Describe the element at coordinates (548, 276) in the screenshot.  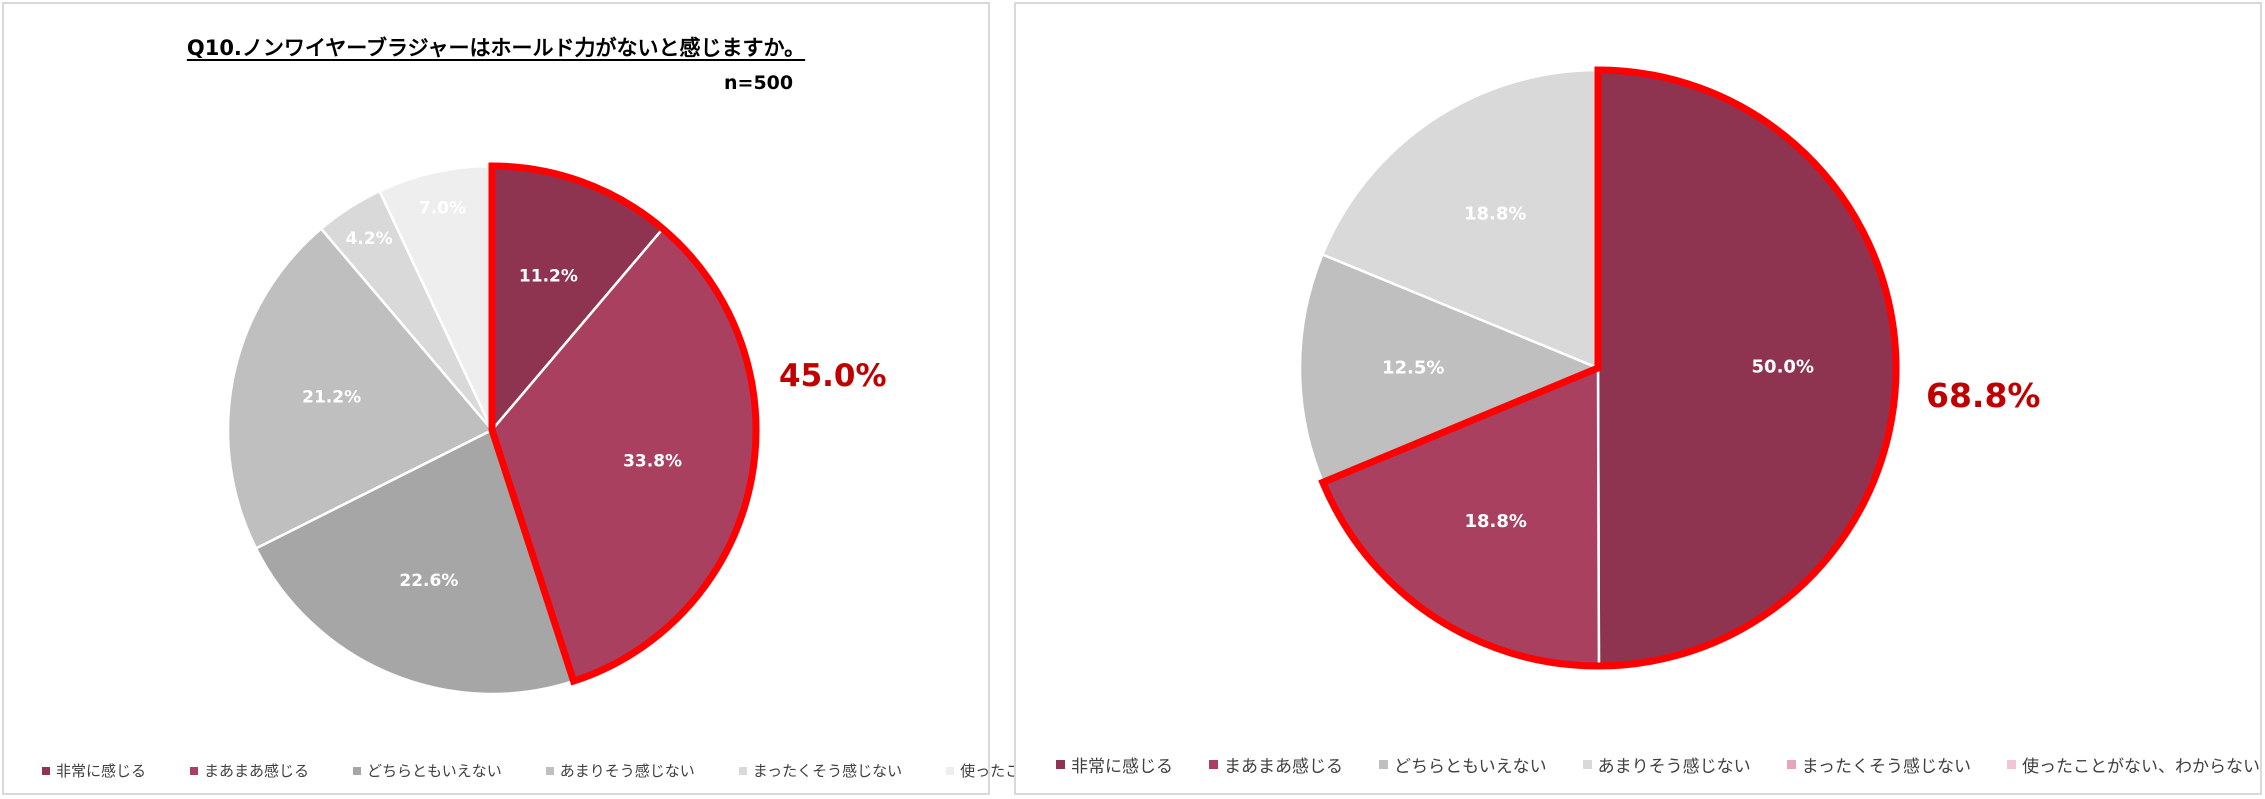
I see `pie-data-label: 11.2%` at that location.